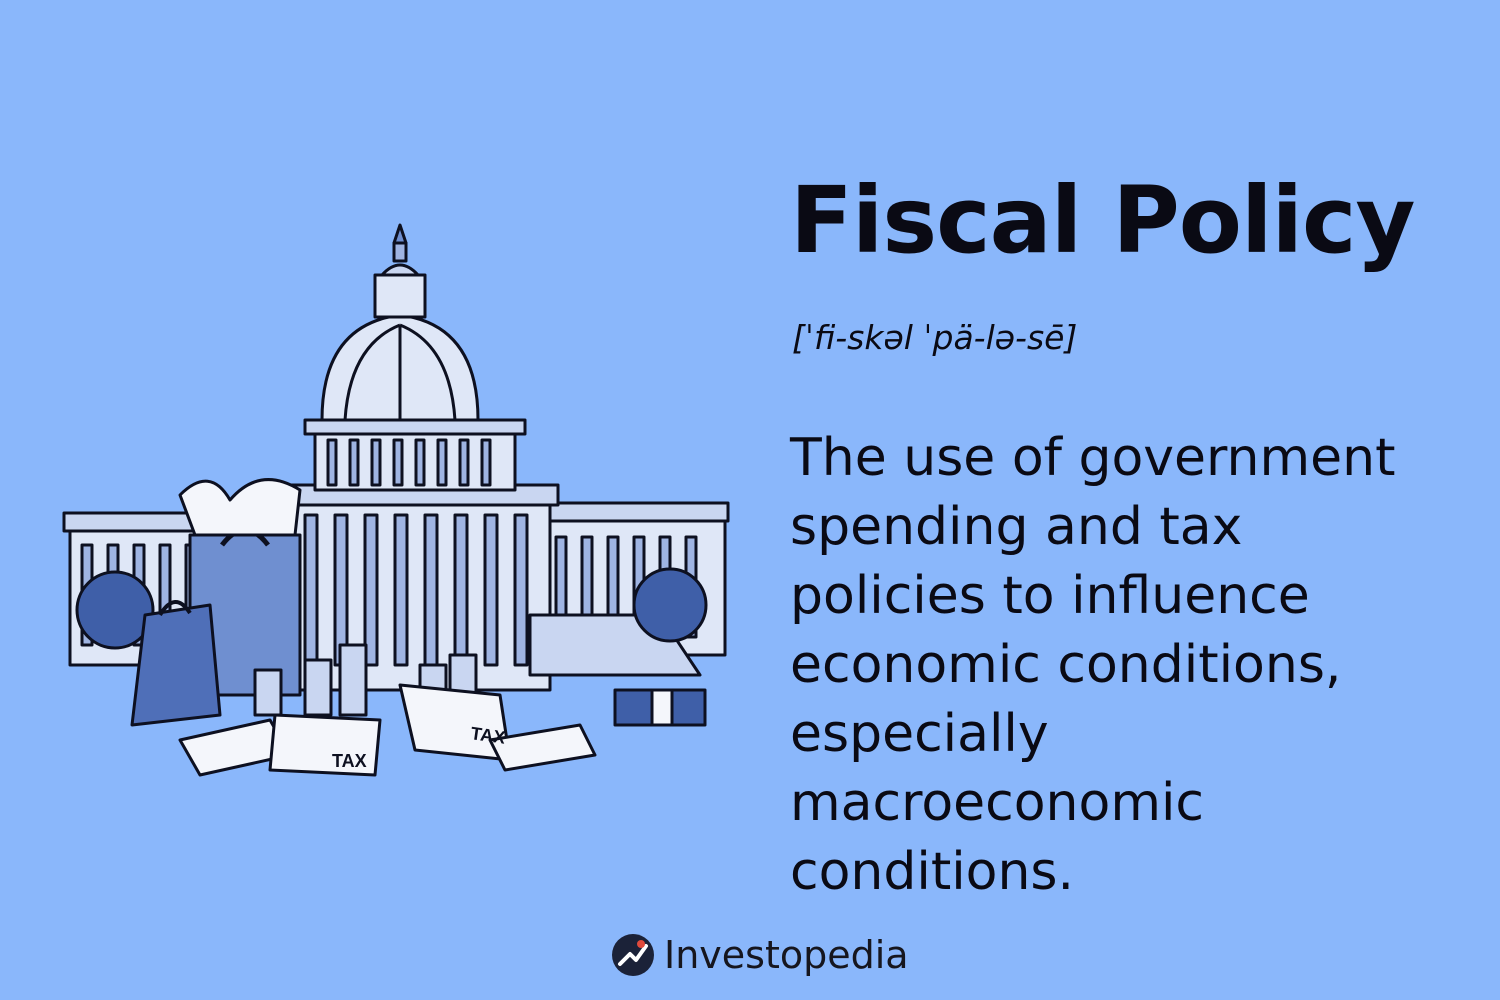 This screenshot has width=1500, height=1000. Describe the element at coordinates (349, 761) in the screenshot. I see `tax-label-1: TAX` at that location.